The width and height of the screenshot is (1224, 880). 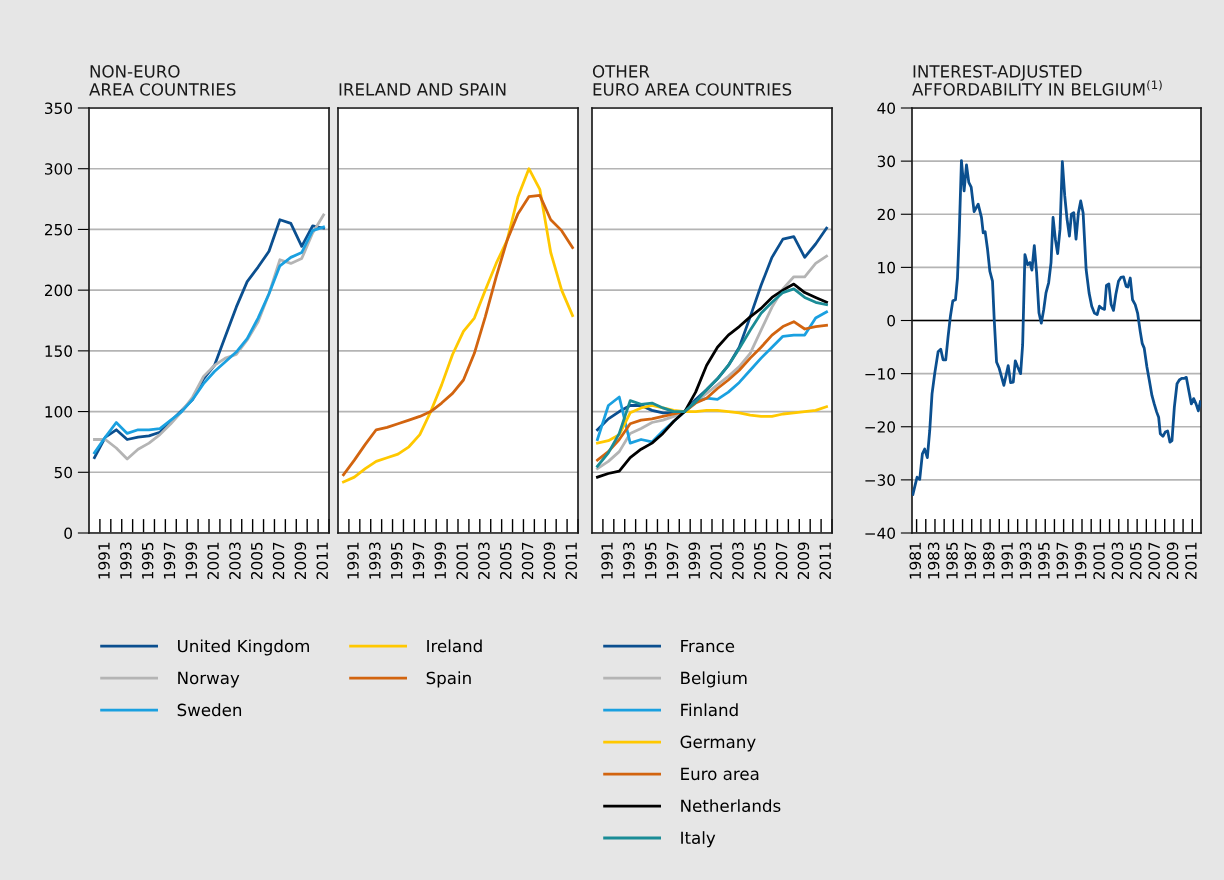 I want to click on legend-label: Euro area, so click(x=720, y=774).